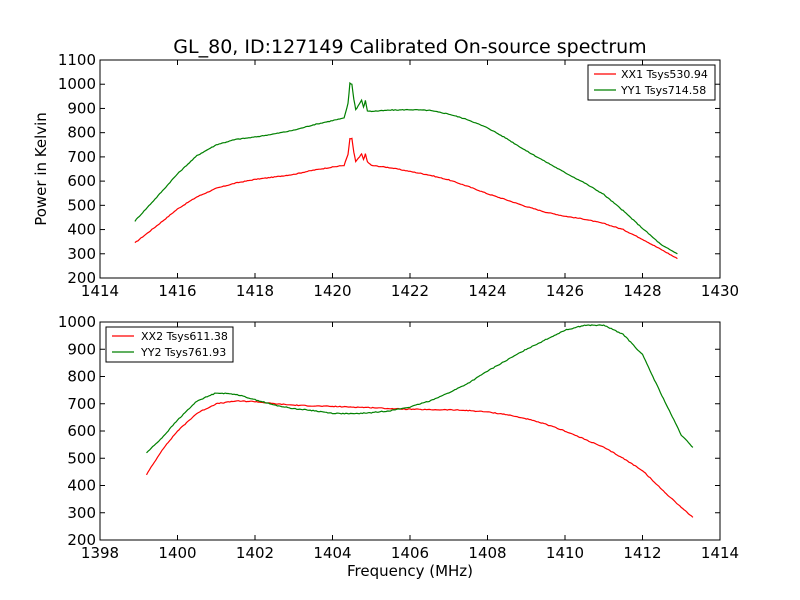 Image resolution: width=800 pixels, height=600 pixels. I want to click on top-ytick-label: 900, so click(81, 108).